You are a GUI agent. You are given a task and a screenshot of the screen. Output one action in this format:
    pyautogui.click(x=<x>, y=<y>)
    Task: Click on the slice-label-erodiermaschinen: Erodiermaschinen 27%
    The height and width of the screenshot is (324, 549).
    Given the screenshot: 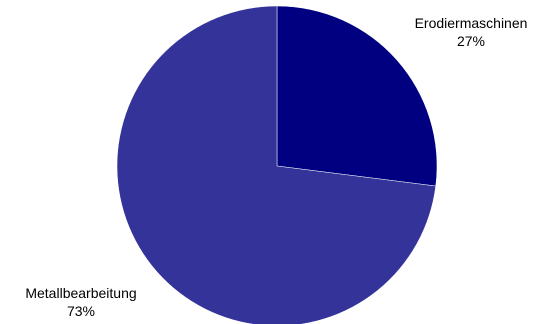 What is the action you would take?
    pyautogui.click(x=471, y=32)
    